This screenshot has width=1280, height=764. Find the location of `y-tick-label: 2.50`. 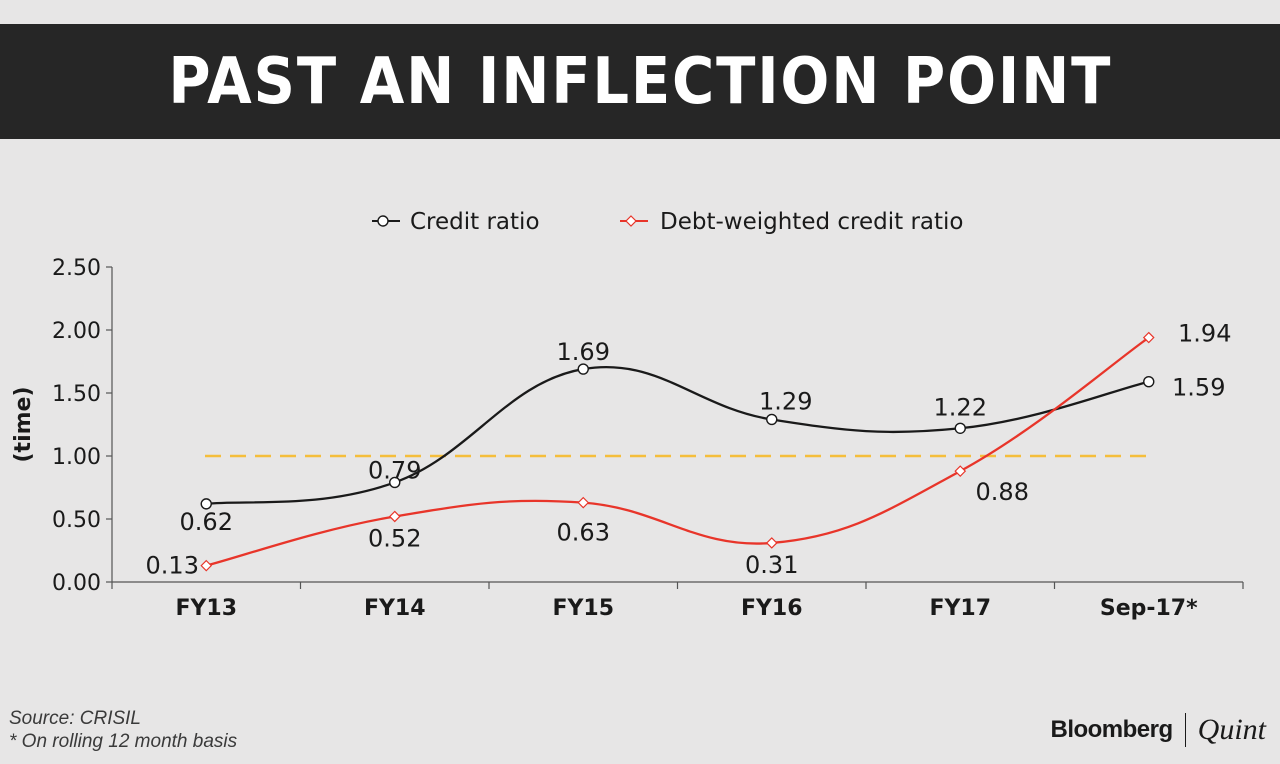

y-tick-label: 2.50 is located at coordinates (76, 268).